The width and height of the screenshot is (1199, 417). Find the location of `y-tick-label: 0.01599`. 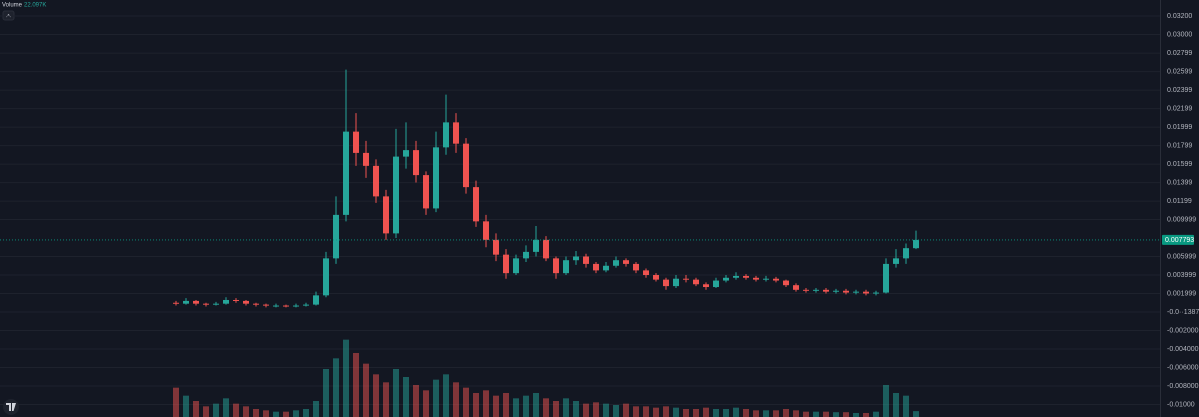

y-tick-label: 0.01599 is located at coordinates (1179, 164).